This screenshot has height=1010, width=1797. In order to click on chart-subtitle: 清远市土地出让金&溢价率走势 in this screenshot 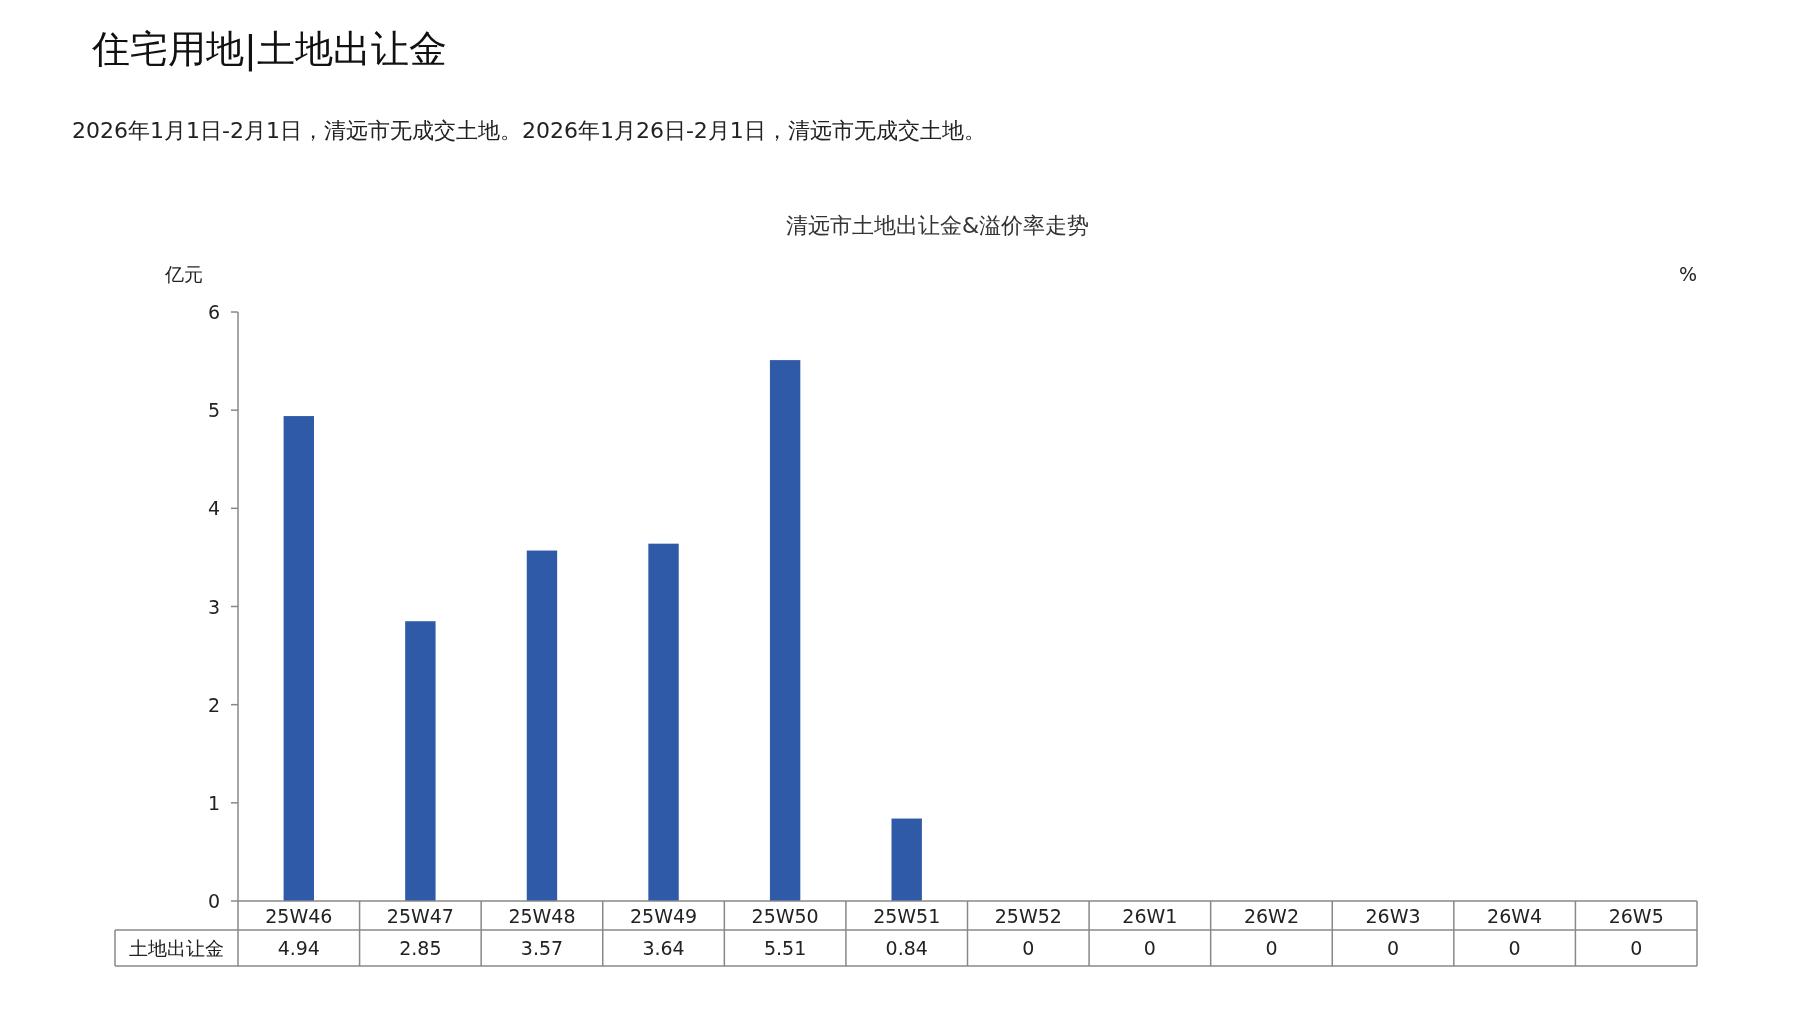, I will do `click(937, 225)`.